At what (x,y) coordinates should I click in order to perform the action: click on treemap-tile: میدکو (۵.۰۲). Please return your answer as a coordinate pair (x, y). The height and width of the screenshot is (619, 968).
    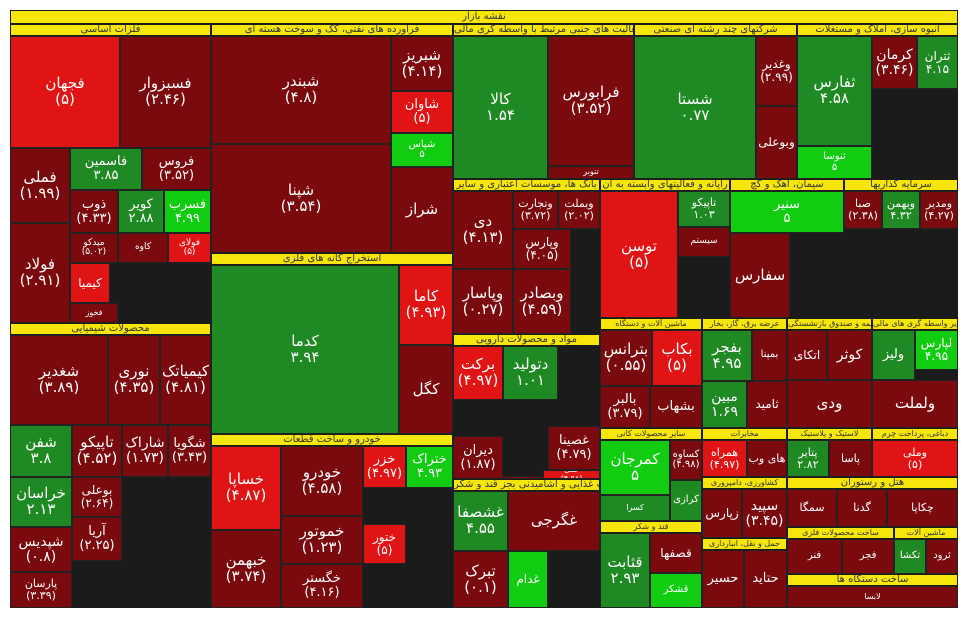
    Looking at the image, I should click on (94, 248).